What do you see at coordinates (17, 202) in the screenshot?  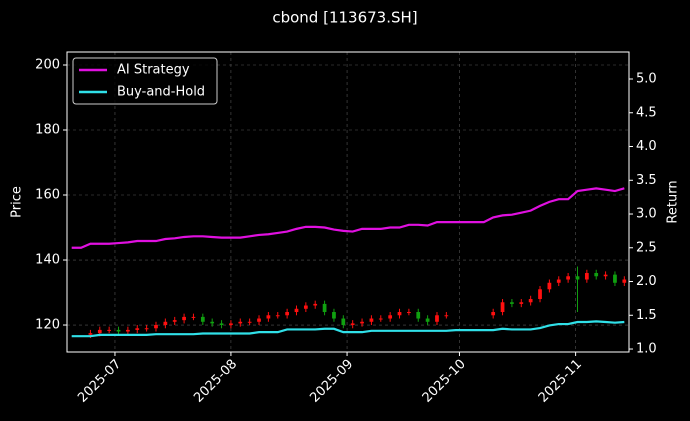 I see `y-axis-label: Price` at bounding box center [17, 202].